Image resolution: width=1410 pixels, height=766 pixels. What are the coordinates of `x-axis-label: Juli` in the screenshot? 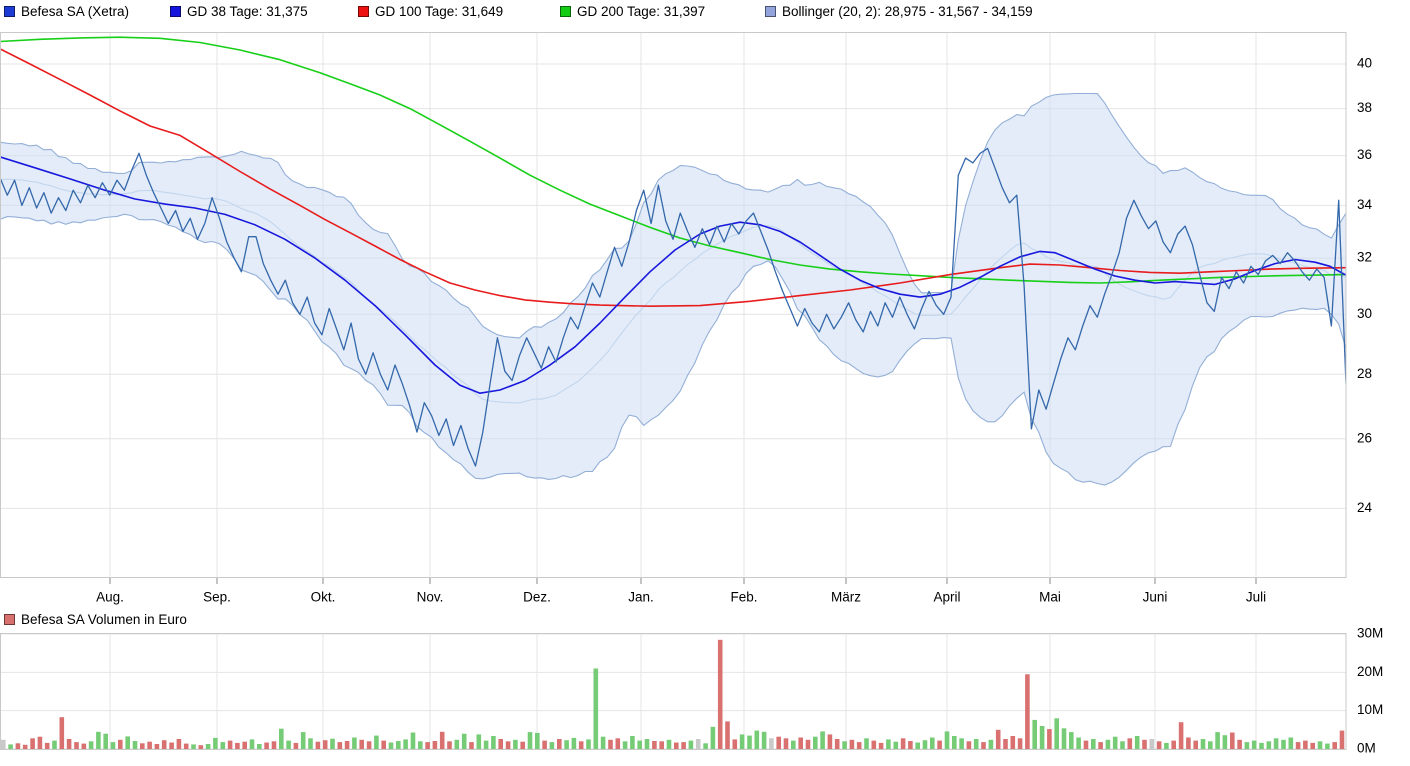 It's located at (1256, 597).